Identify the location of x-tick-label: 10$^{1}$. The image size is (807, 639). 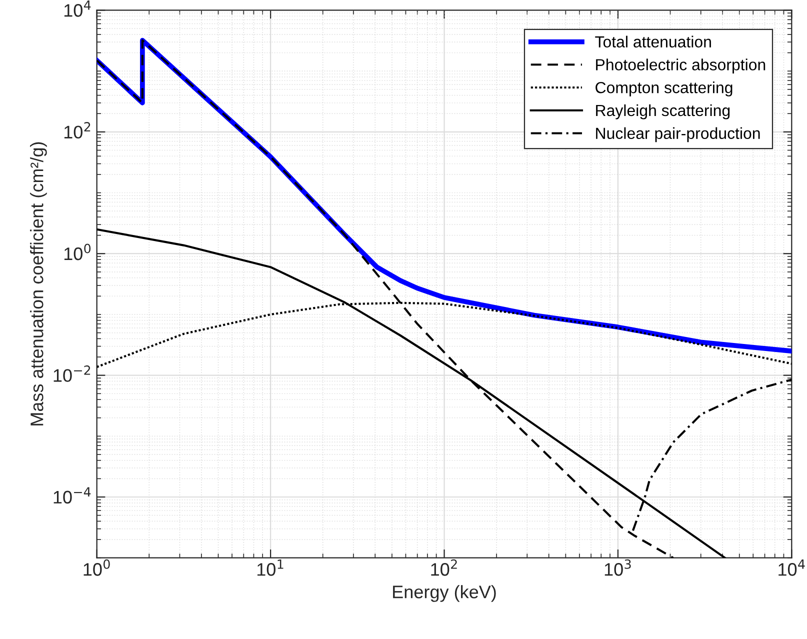
(270, 568).